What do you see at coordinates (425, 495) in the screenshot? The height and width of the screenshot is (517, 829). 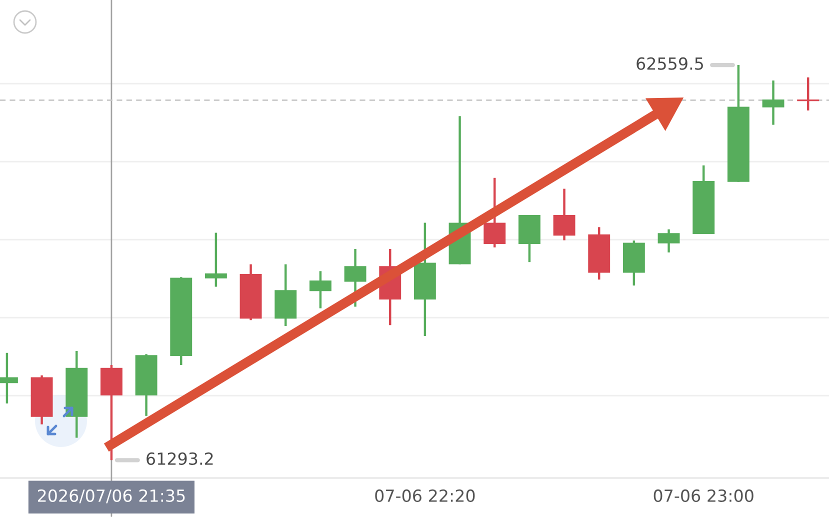 I see `x-tick-label: 07-06 22:20` at bounding box center [425, 495].